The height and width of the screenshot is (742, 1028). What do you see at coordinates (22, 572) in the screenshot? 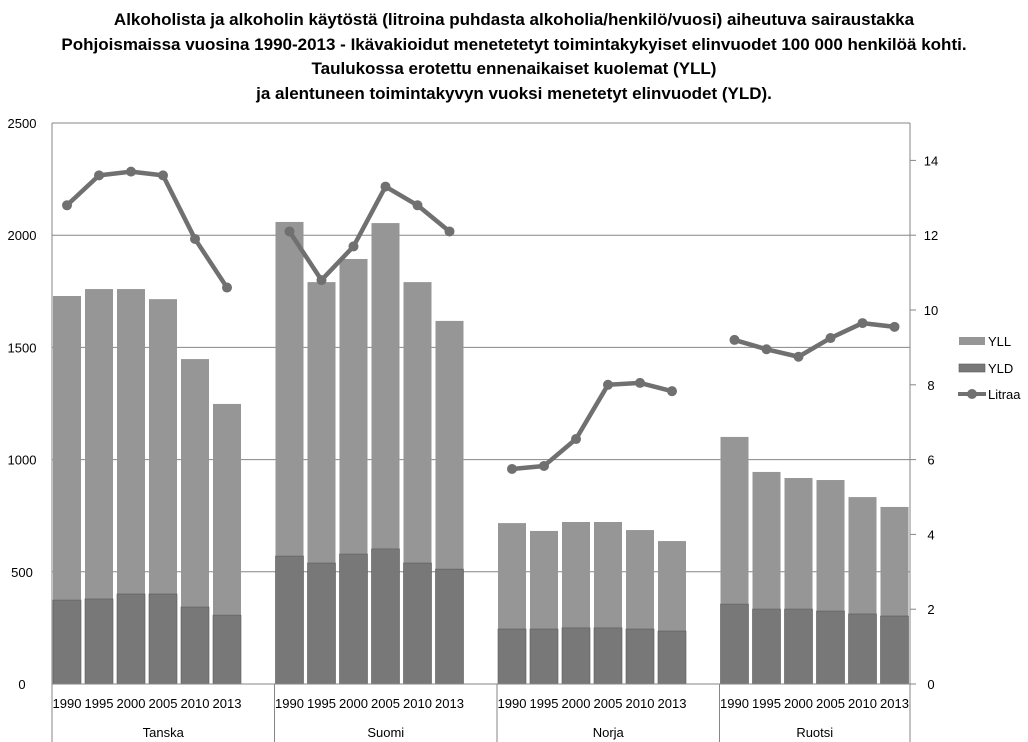
I see `y-left-tick-label: 500` at bounding box center [22, 572].